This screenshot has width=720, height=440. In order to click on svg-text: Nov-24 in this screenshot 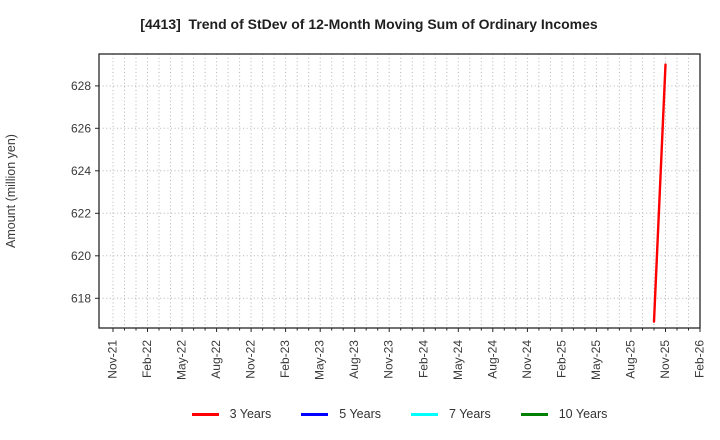, I will do `click(527, 359)`.